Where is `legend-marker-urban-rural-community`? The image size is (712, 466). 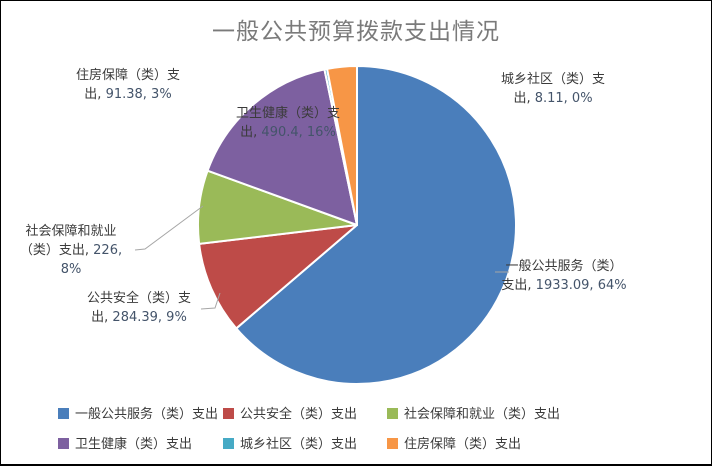 legend-marker-urban-rural-community is located at coordinates (228, 443).